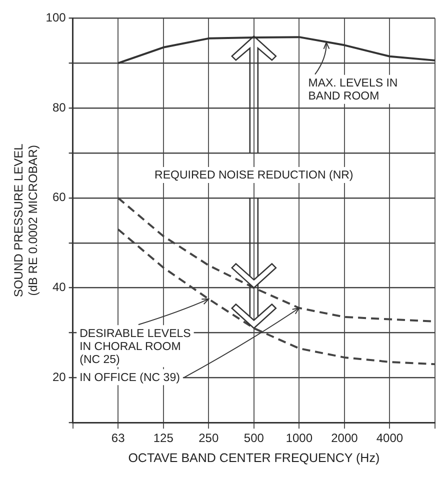 The image size is (446, 479). What do you see at coordinates (254, 176) in the screenshot?
I see `annotation: REQUIRED NOISE REDUCTION (NR)` at bounding box center [254, 176].